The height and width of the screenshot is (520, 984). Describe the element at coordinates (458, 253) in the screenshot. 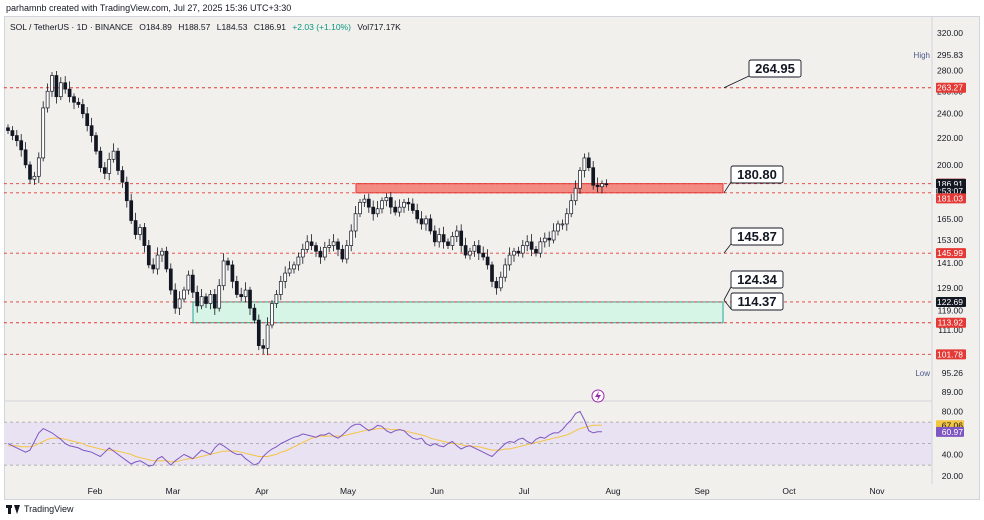

I see `zones-layer` at that location.